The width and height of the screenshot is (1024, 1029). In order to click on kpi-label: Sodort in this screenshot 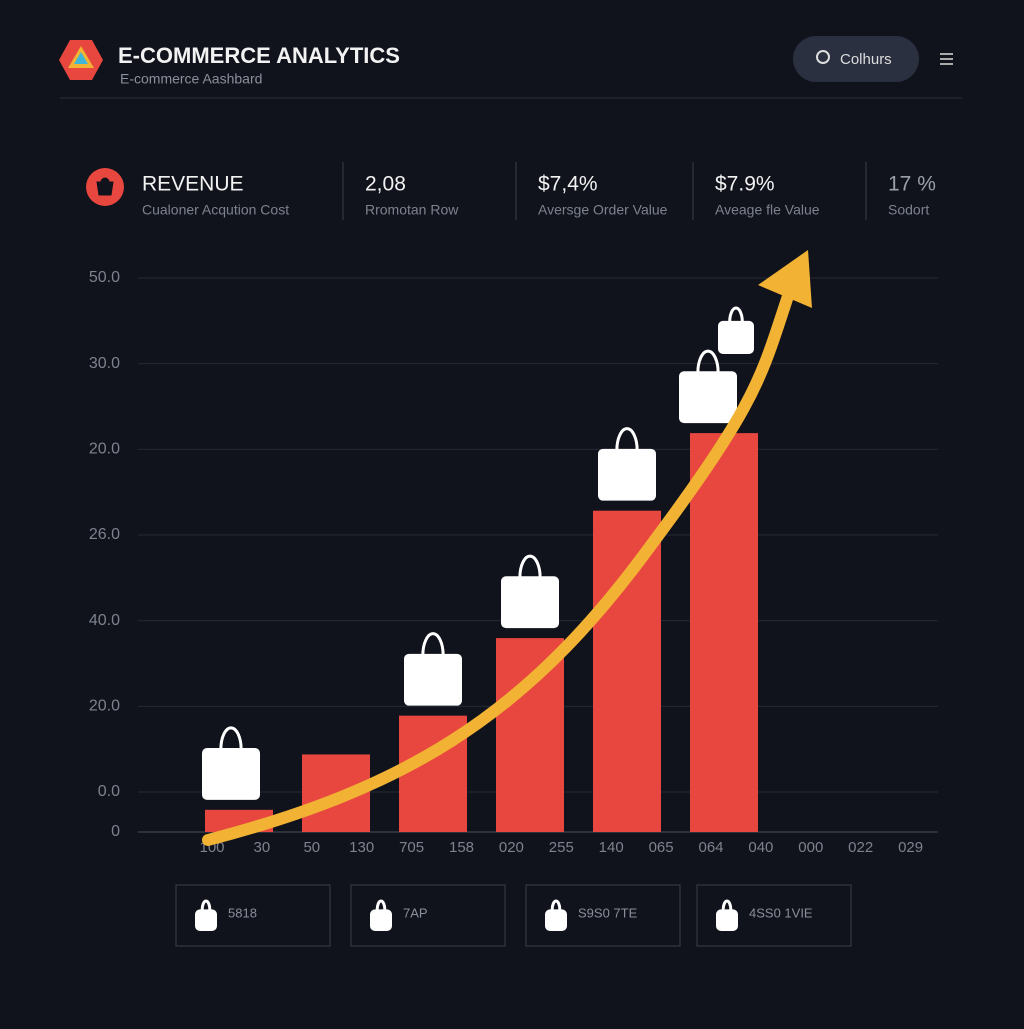, I will do `click(908, 210)`.